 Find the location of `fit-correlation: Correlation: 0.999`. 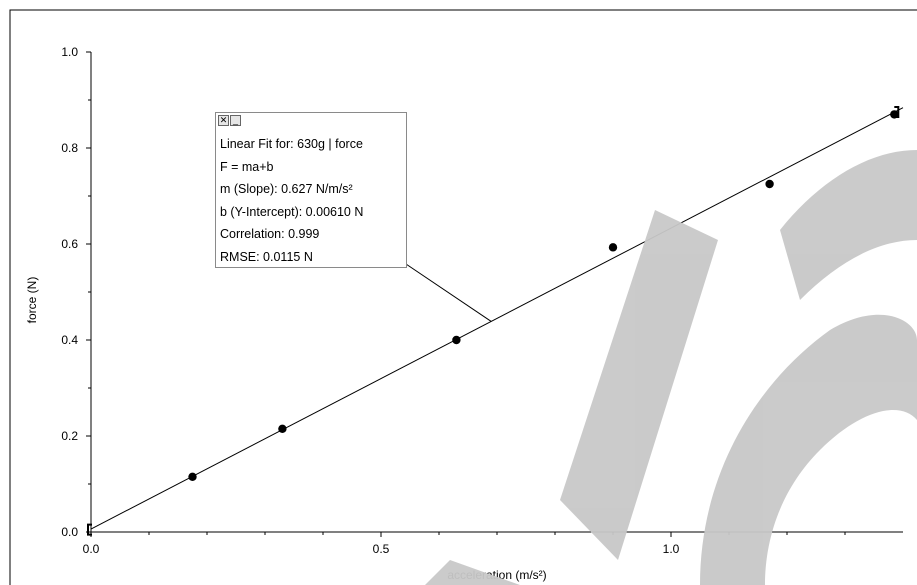

fit-correlation: Correlation: 0.999 is located at coordinates (270, 234).